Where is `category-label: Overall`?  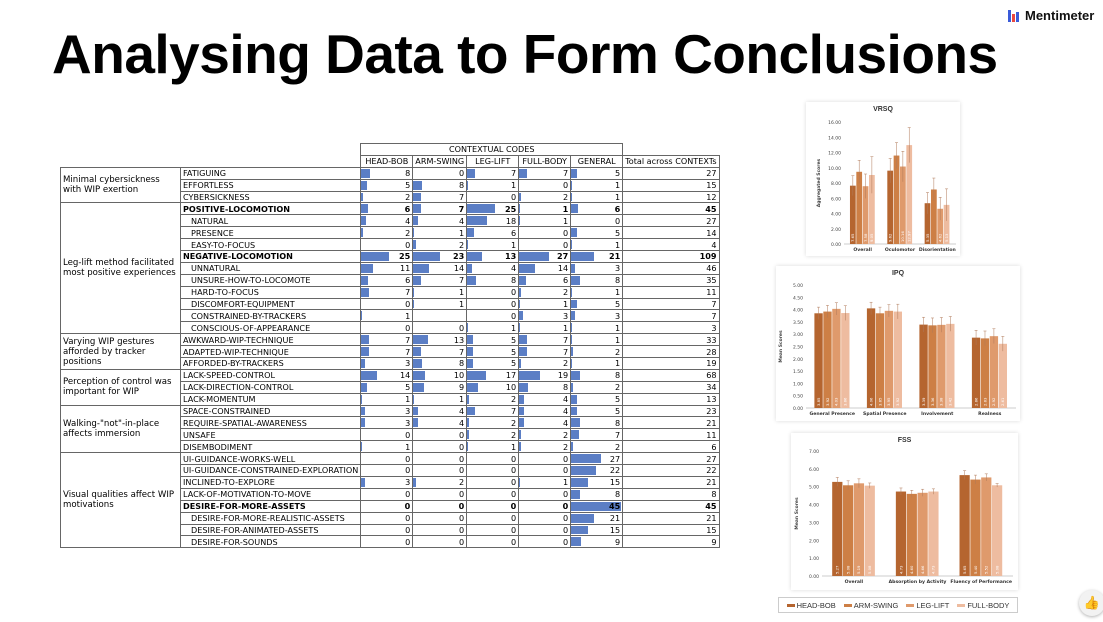 category-label: Overall is located at coordinates (862, 250).